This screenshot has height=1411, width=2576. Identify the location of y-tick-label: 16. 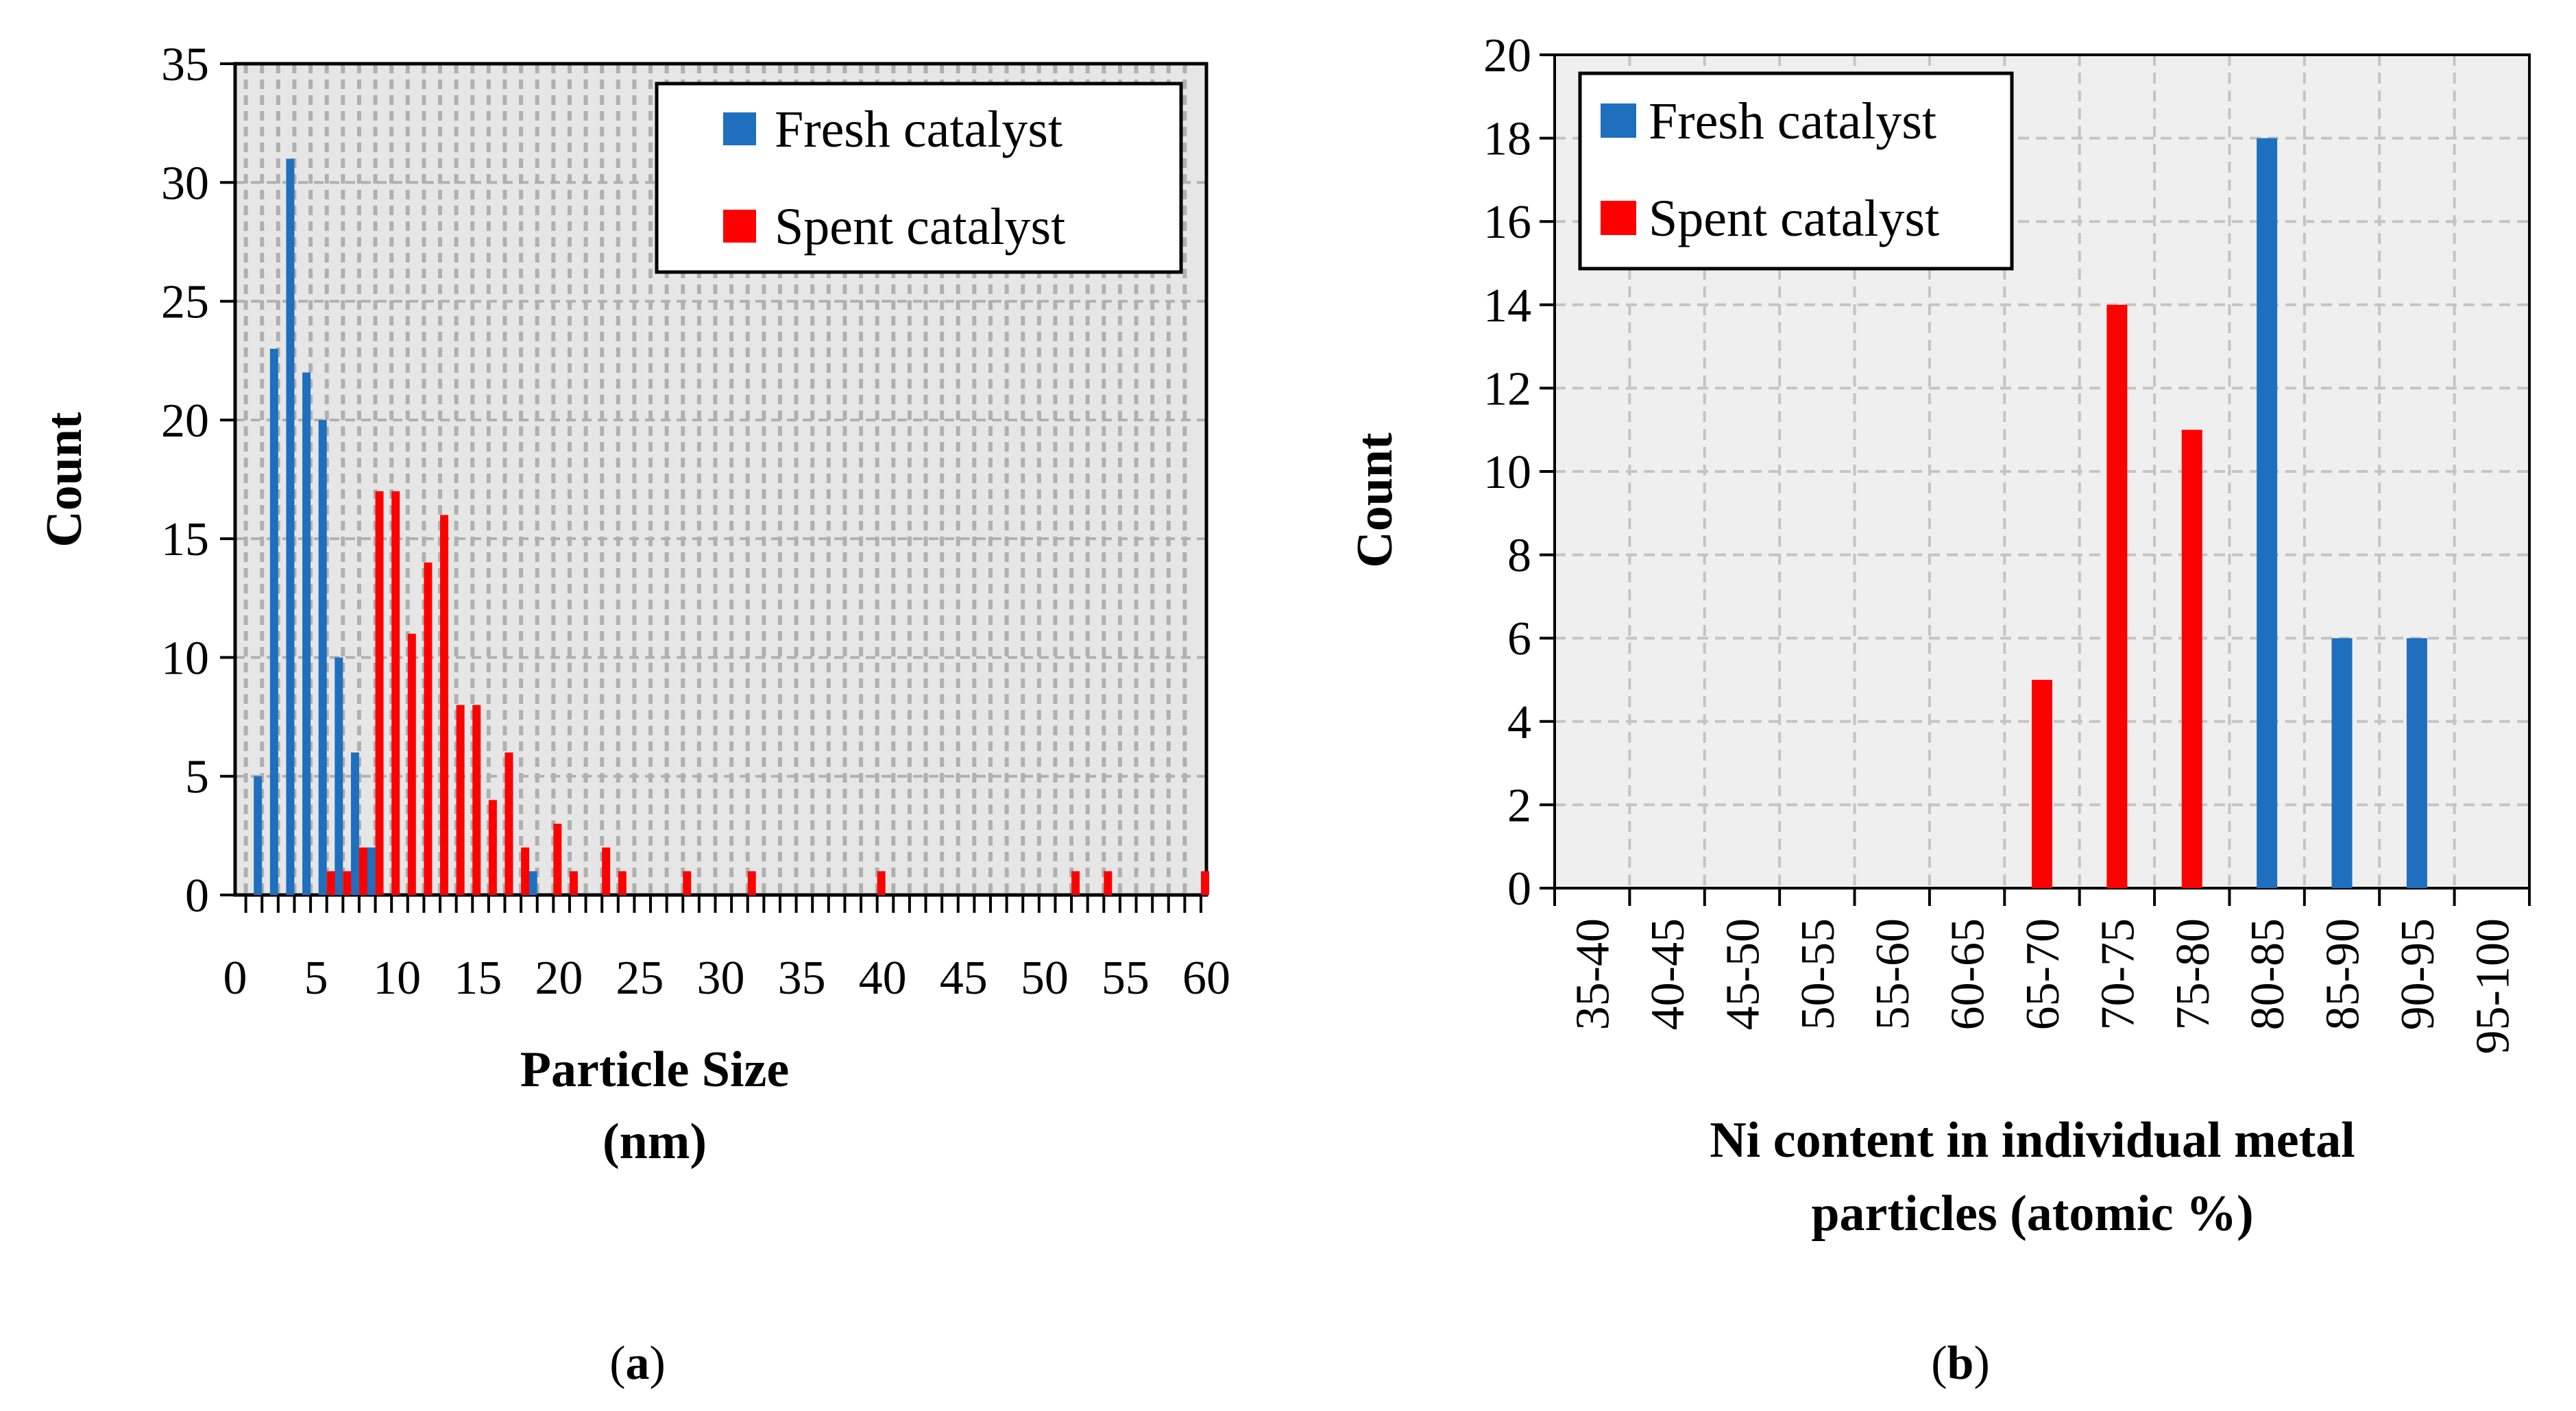
(1507, 222).